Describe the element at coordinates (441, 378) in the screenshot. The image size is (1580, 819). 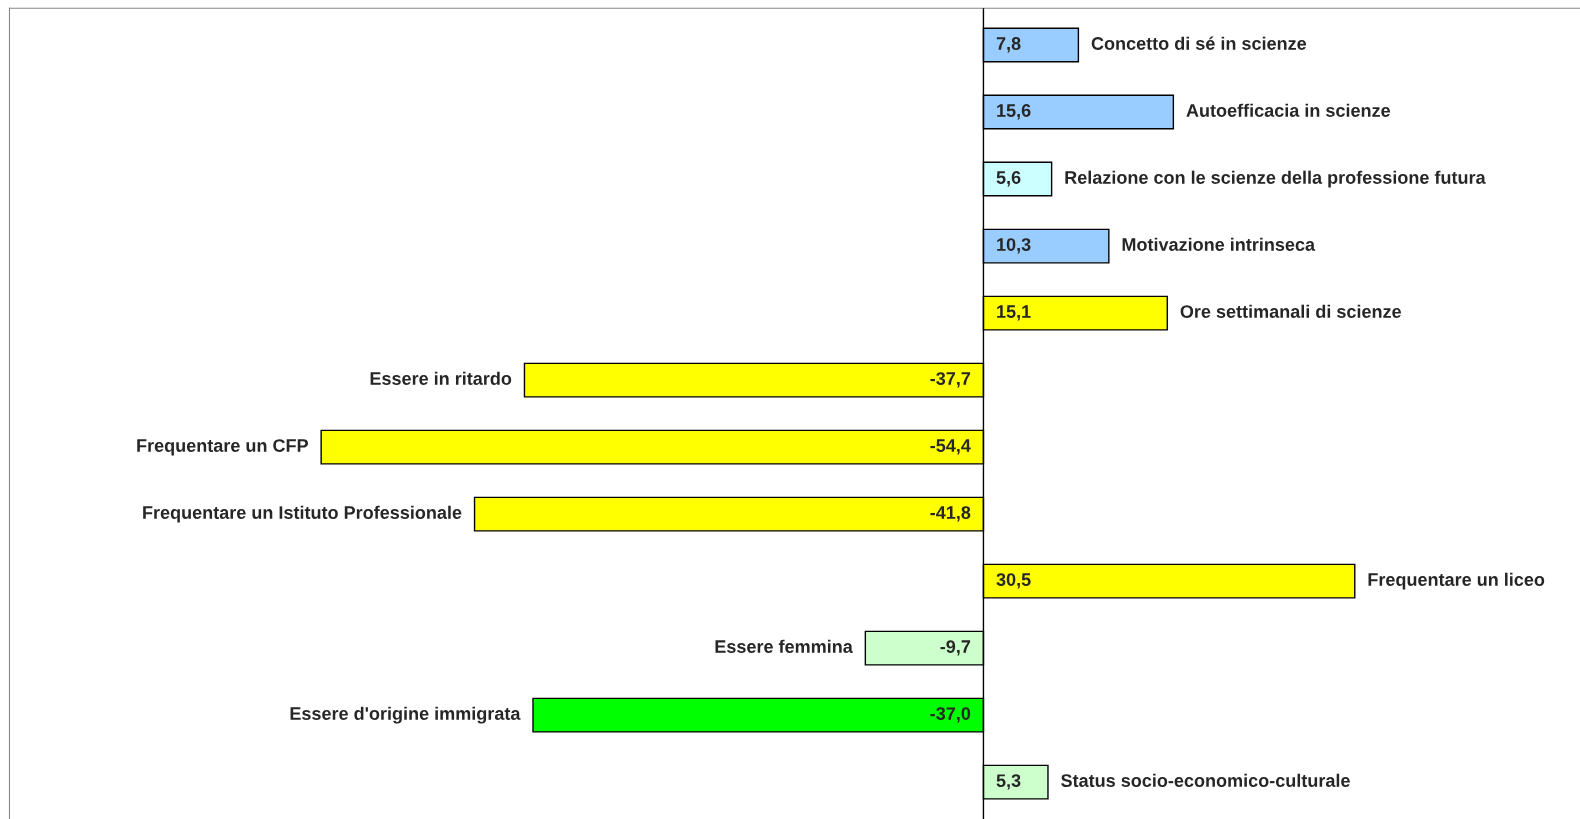
I see `y-tick-label: Essere in ritardo` at that location.